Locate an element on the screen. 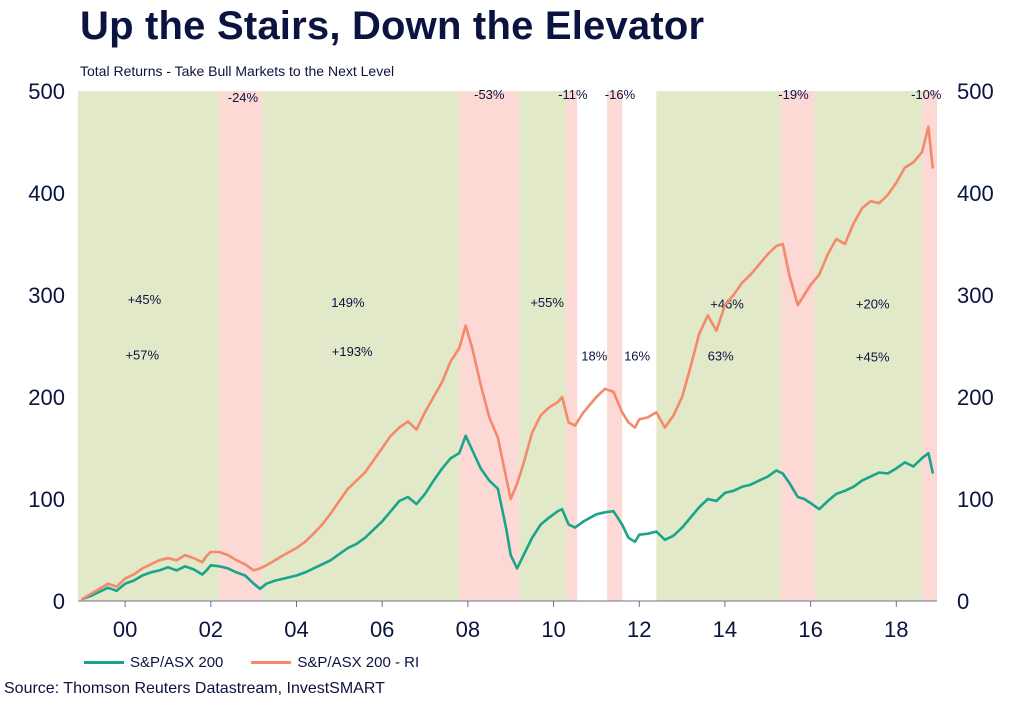 The height and width of the screenshot is (704, 1014). y-tick-label-left: 500 is located at coordinates (46, 91).